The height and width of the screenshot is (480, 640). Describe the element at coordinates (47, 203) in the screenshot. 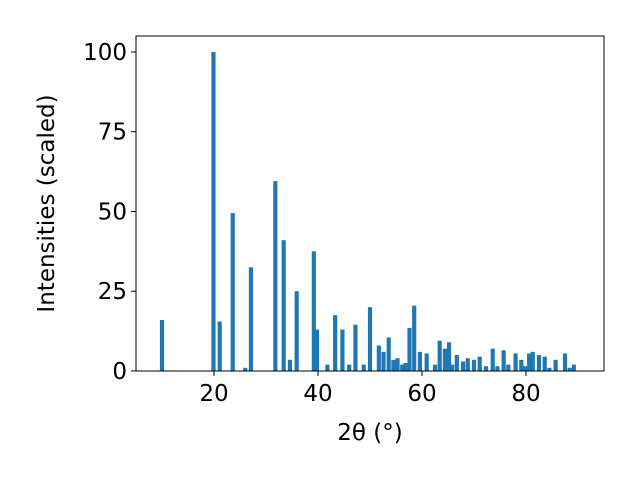

I see `y-axis-label: Intensities (scaled)` at that location.